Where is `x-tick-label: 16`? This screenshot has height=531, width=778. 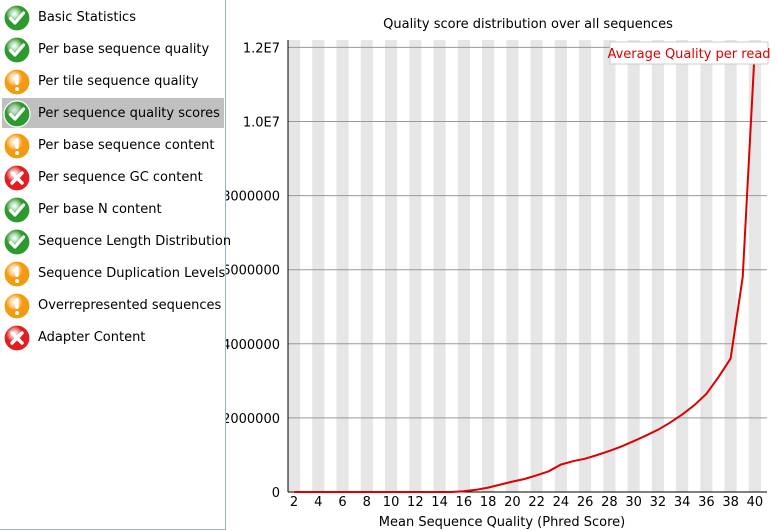 x-tick-label: 16 is located at coordinates (464, 502).